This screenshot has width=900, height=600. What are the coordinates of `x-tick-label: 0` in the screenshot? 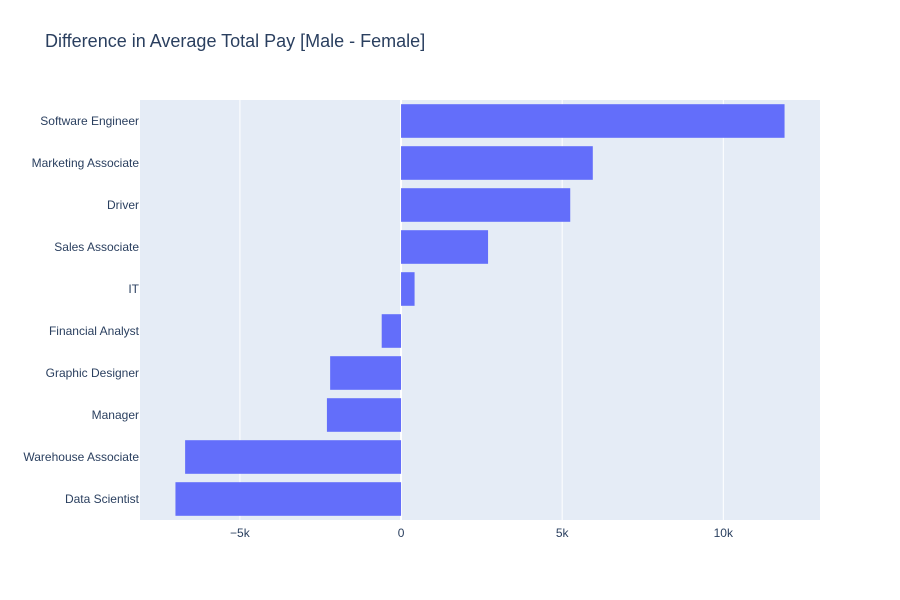 It's located at (401, 533).